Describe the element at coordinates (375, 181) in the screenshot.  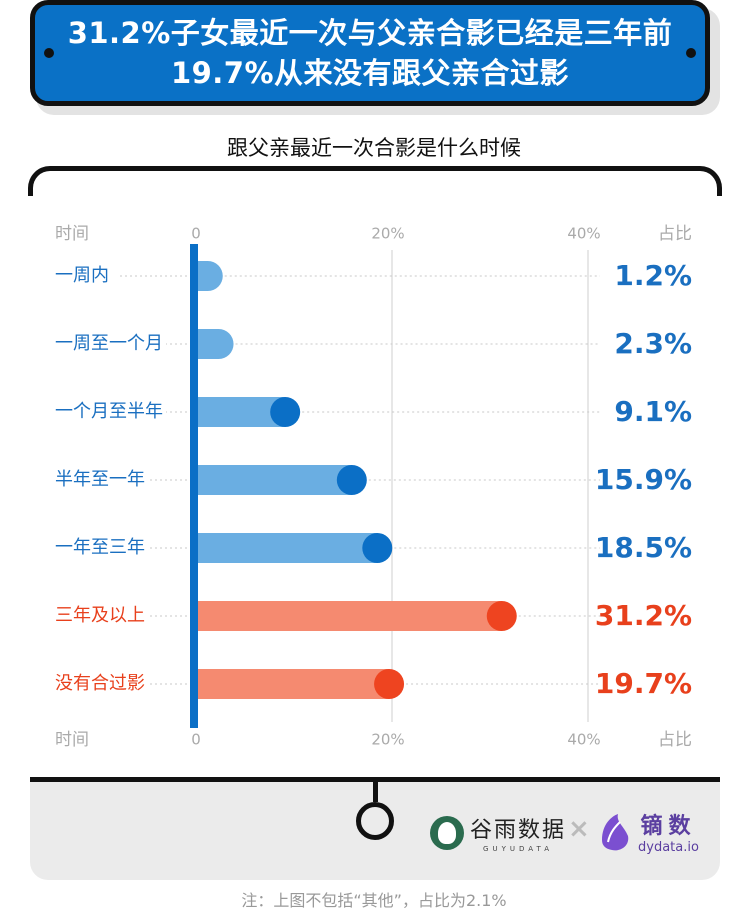
I see `chart-top-bracket` at that location.